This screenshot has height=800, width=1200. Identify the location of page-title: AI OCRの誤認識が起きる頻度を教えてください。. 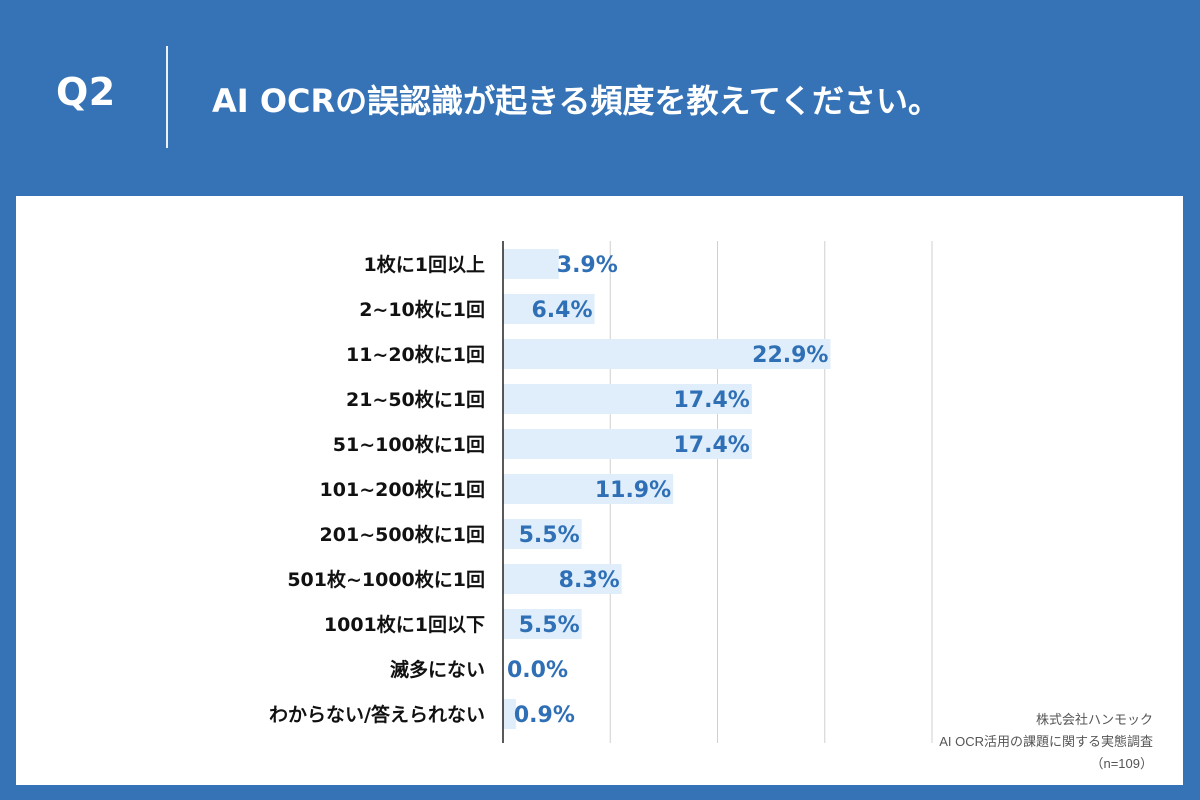
(576, 101).